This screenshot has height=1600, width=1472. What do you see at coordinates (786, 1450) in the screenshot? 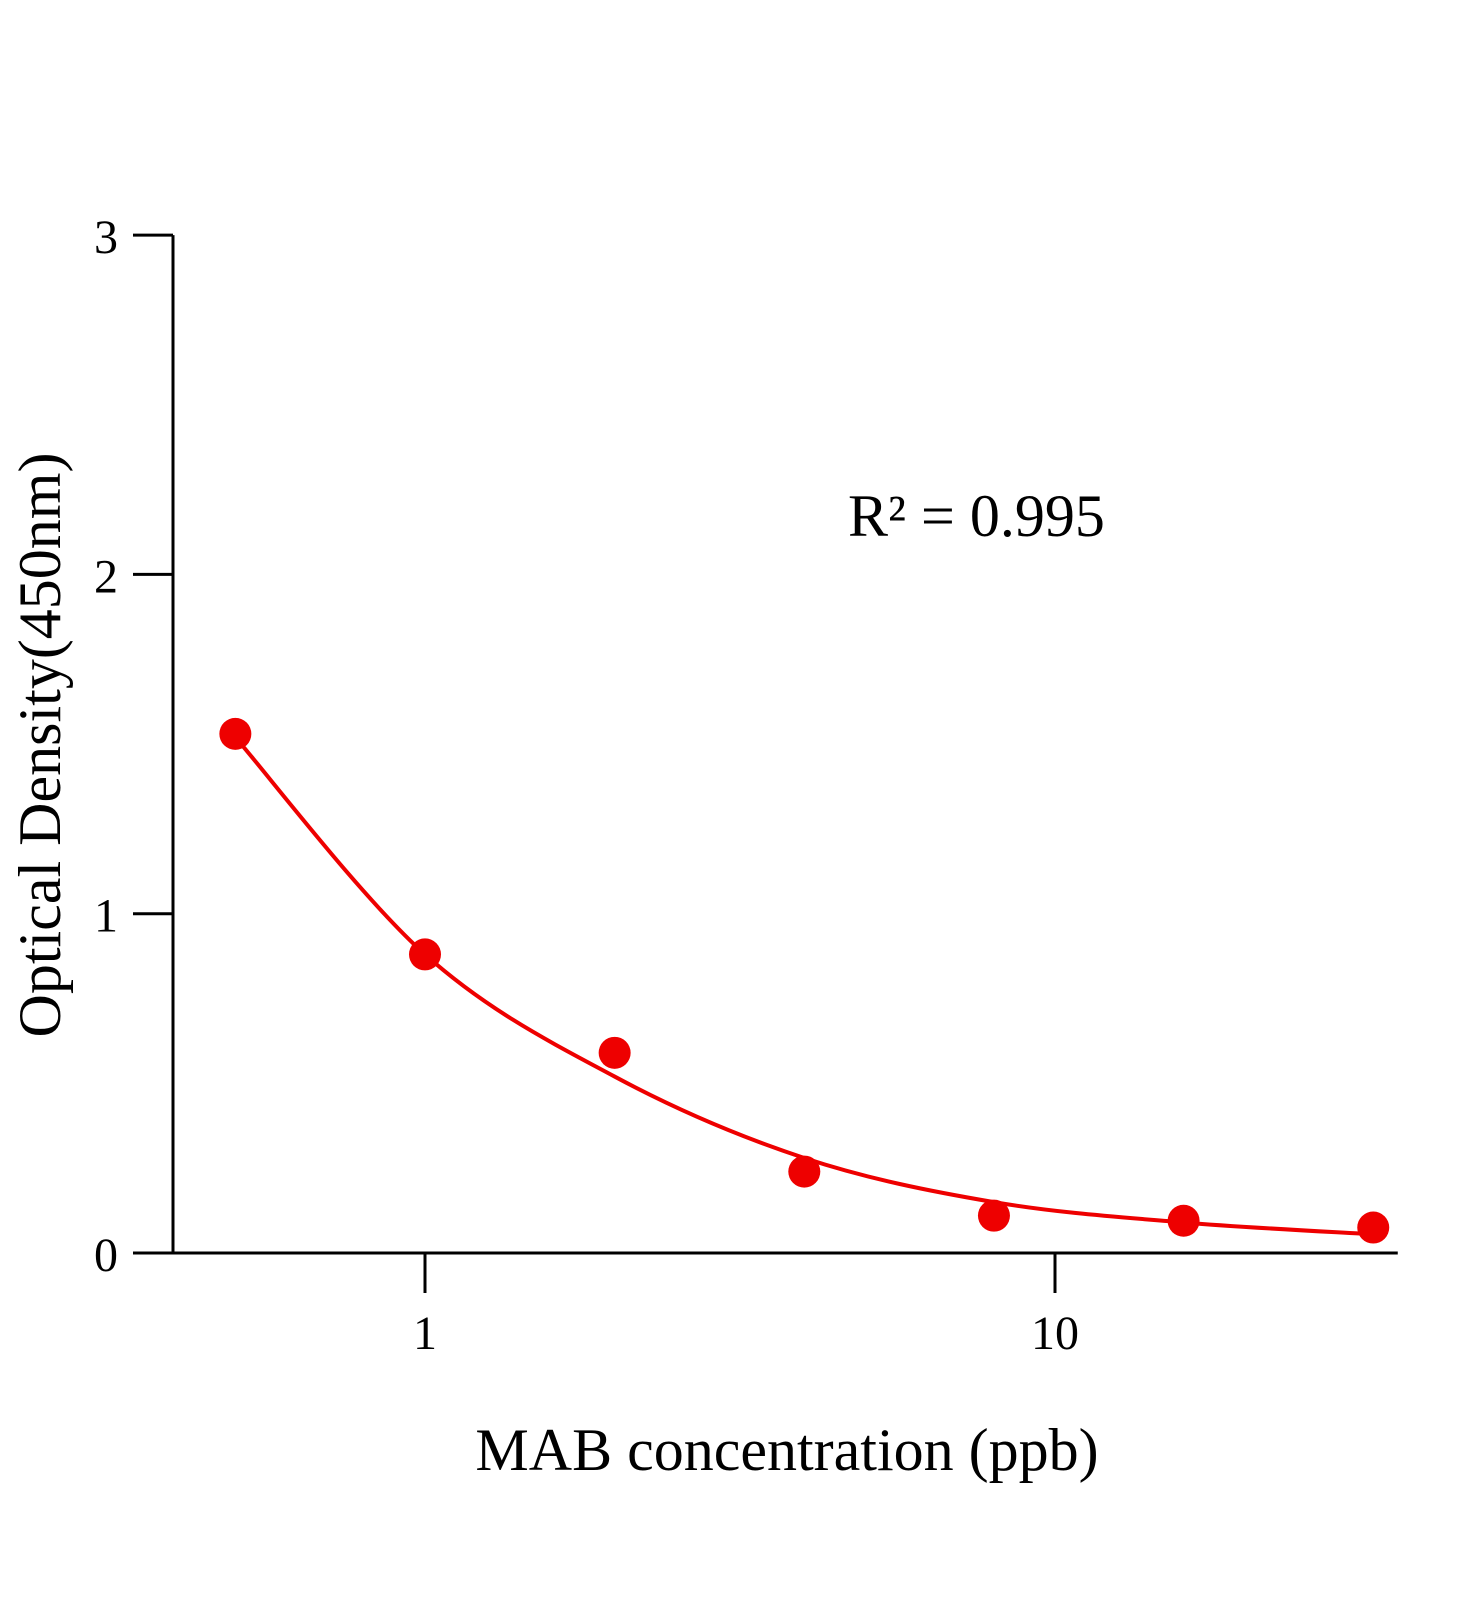
I see `x-axis-title: MAB concentration (ppb)` at bounding box center [786, 1450].